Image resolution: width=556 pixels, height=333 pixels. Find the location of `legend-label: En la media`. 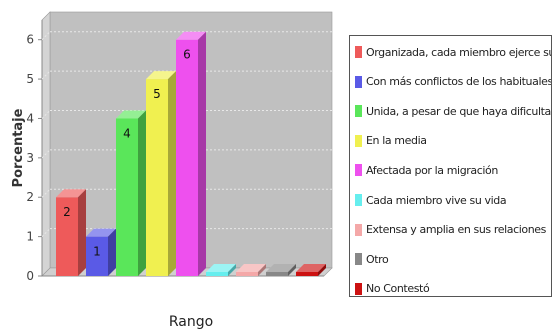

legend-label: En la media is located at coordinates (396, 141).